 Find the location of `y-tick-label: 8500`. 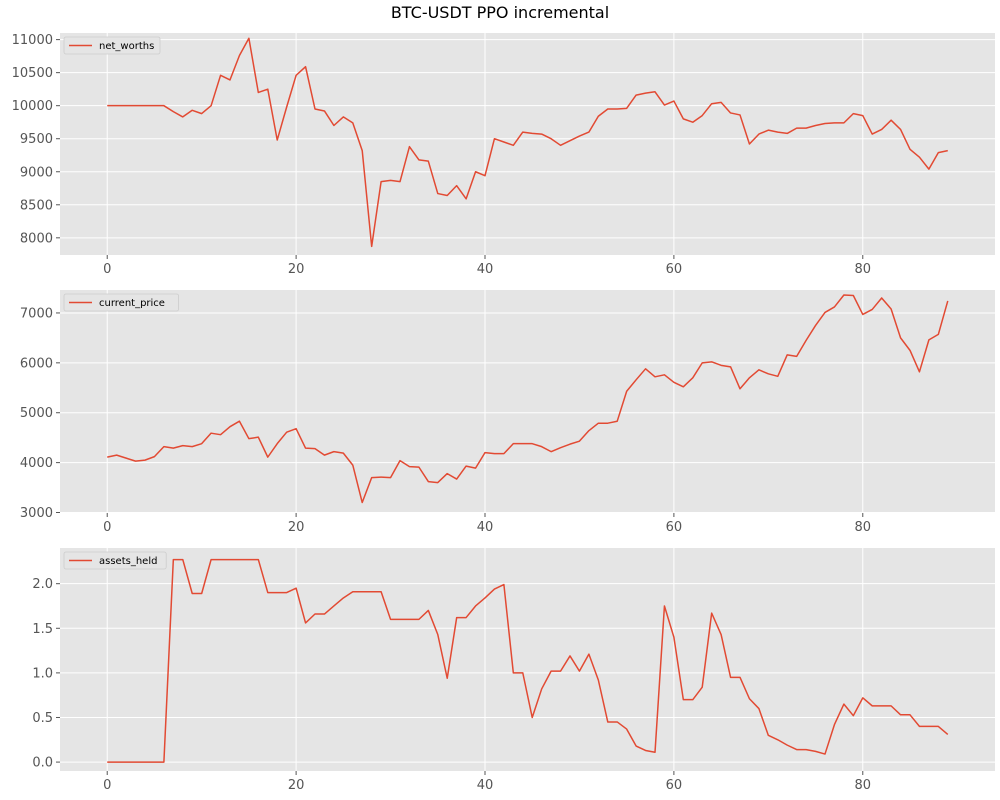

y-tick-label: 8500 is located at coordinates (36, 205).